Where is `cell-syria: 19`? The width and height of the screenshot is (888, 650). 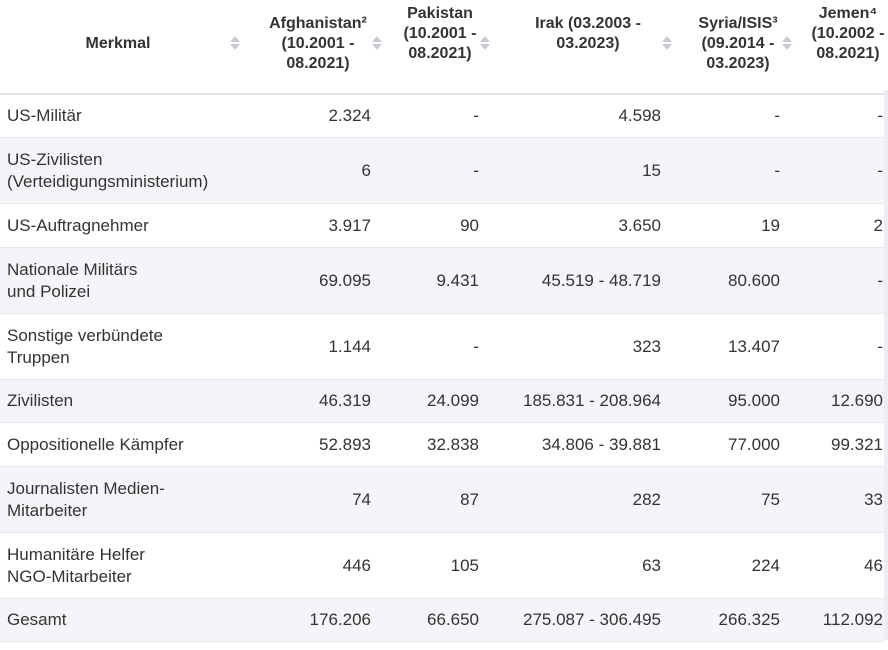
cell-syria: 19 is located at coordinates (770, 225).